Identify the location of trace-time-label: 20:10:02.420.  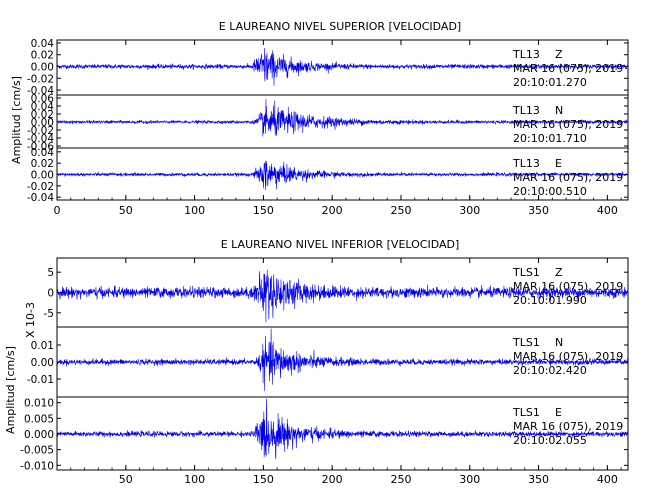
(550, 370).